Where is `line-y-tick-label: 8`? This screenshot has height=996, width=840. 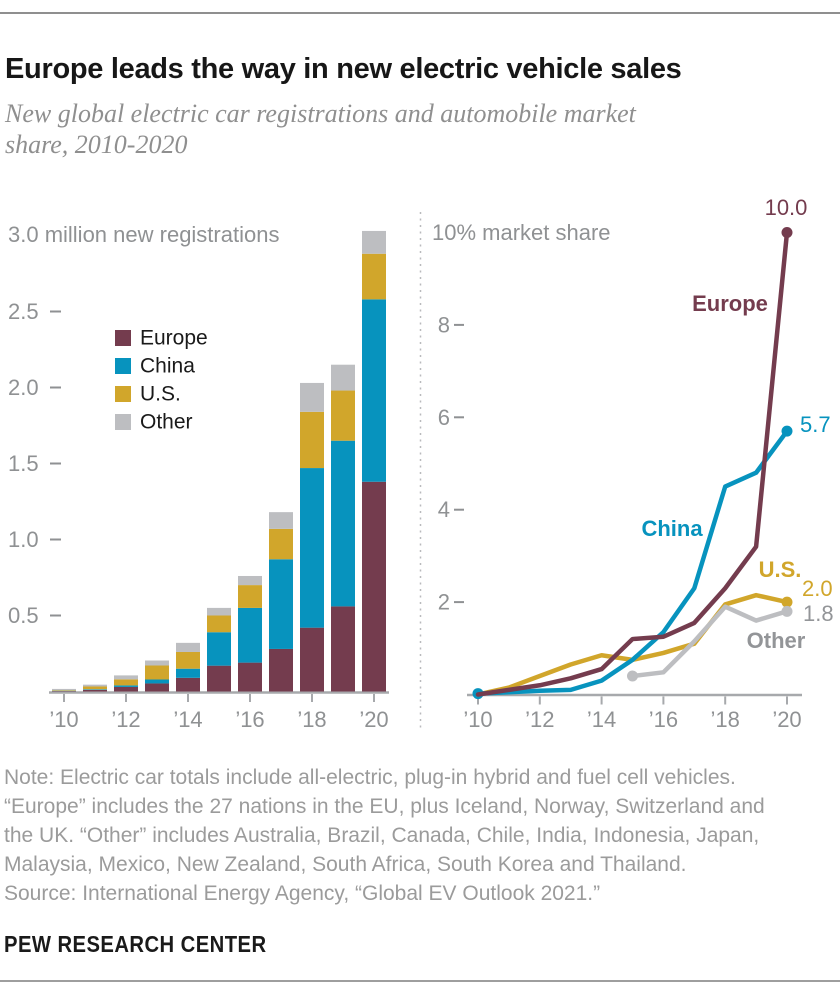 line-y-tick-label: 8 is located at coordinates (444, 324).